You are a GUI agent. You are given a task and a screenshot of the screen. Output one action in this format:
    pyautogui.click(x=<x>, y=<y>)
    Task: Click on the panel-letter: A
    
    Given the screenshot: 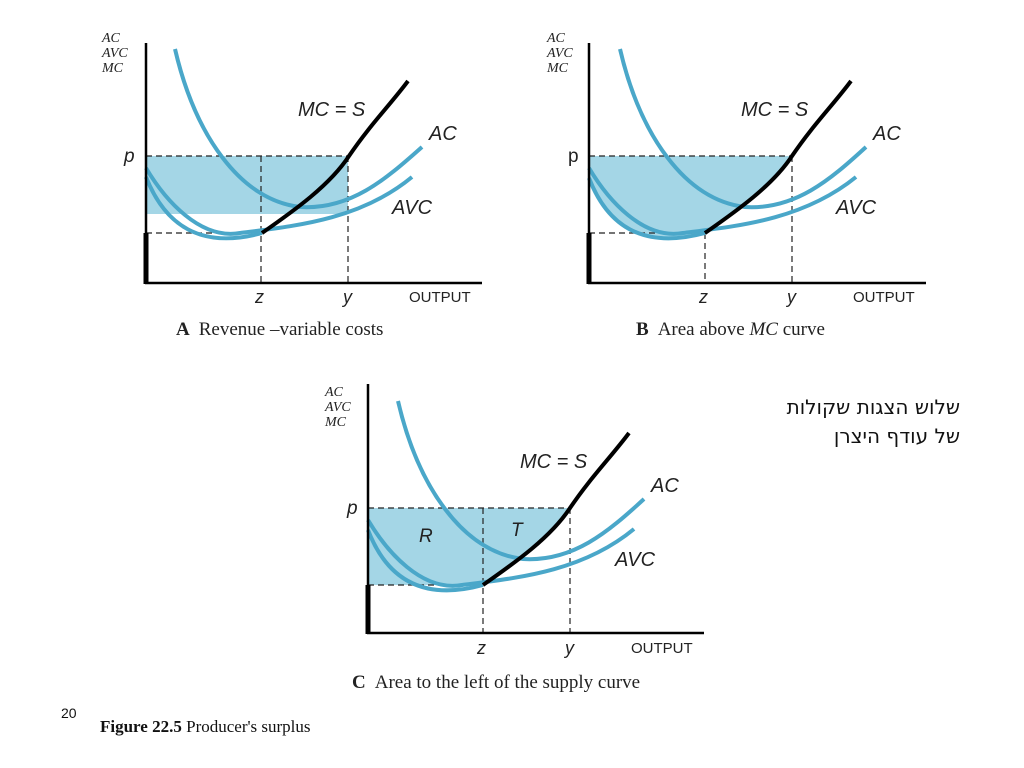 What is the action you would take?
    pyautogui.click(x=183, y=329)
    